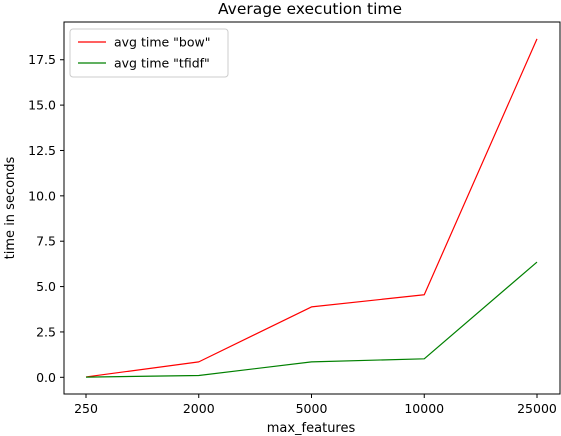 The height and width of the screenshot is (436, 561). Describe the element at coordinates (86, 408) in the screenshot. I see `x-tick-label: 250` at that location.